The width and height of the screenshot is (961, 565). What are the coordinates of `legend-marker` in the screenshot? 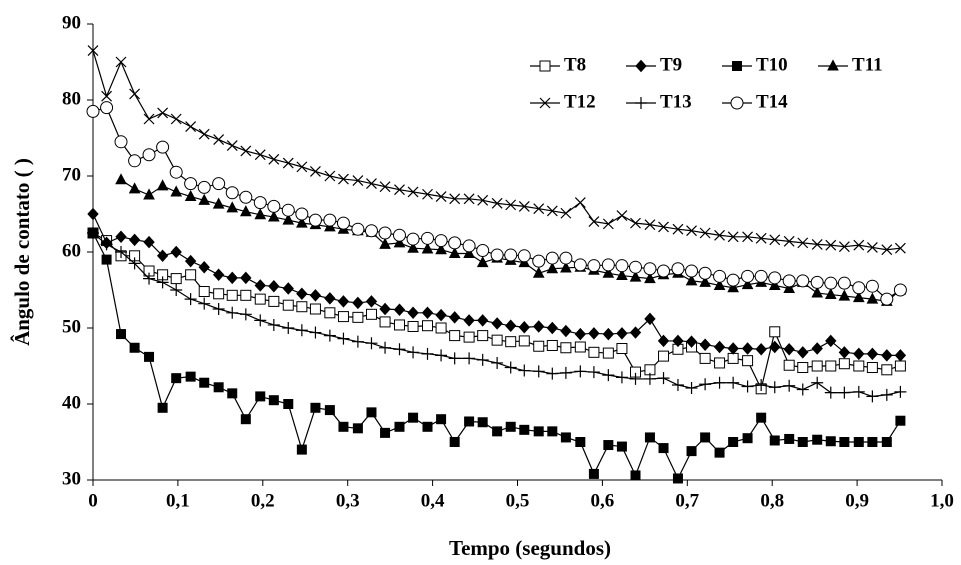 It's located at (641, 103).